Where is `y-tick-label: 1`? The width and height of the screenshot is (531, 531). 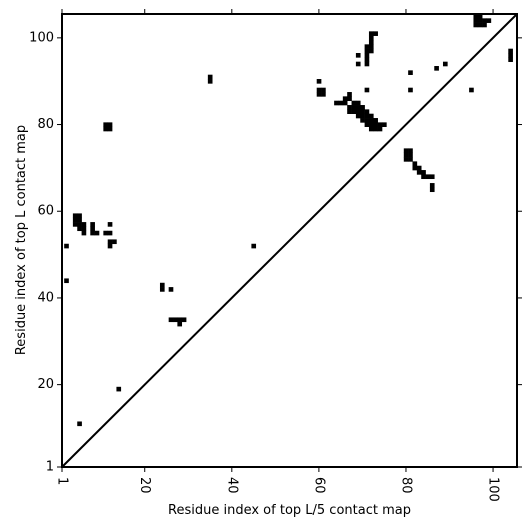
y-tick-label: 1 is located at coordinates (50, 467).